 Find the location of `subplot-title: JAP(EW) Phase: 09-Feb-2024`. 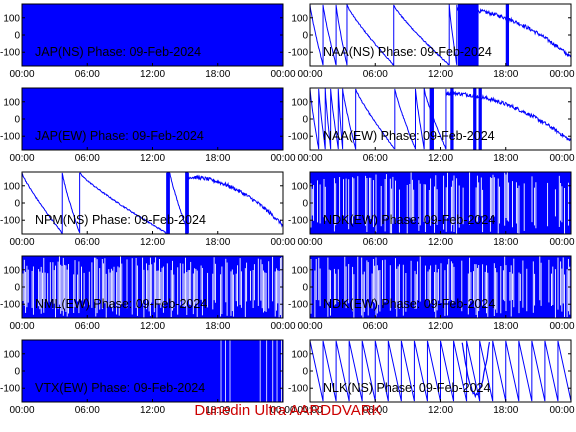

subplot-title: JAP(EW) Phase: 09-Feb-2024 is located at coordinates (119, 136).